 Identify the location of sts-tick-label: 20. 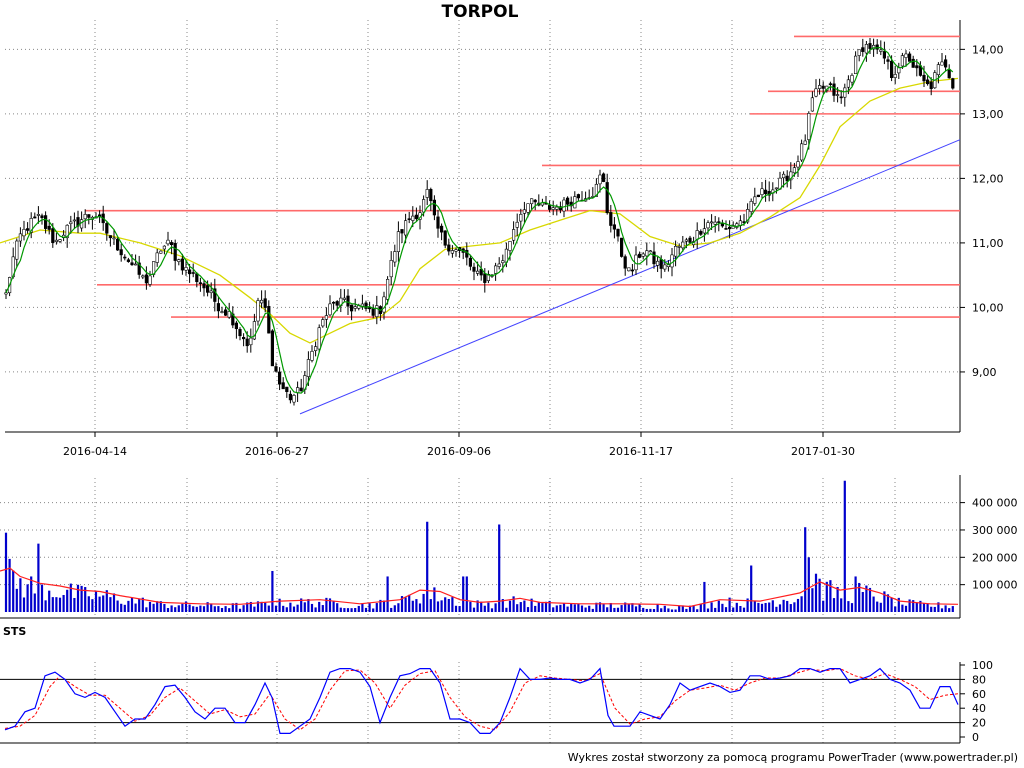
(979, 723).